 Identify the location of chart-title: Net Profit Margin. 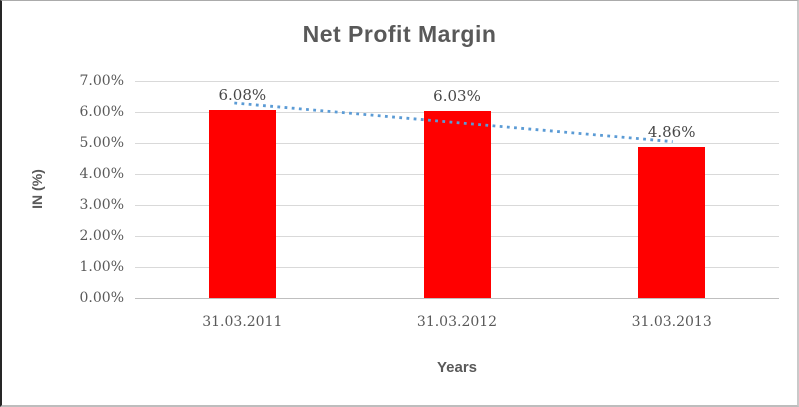
(399, 34).